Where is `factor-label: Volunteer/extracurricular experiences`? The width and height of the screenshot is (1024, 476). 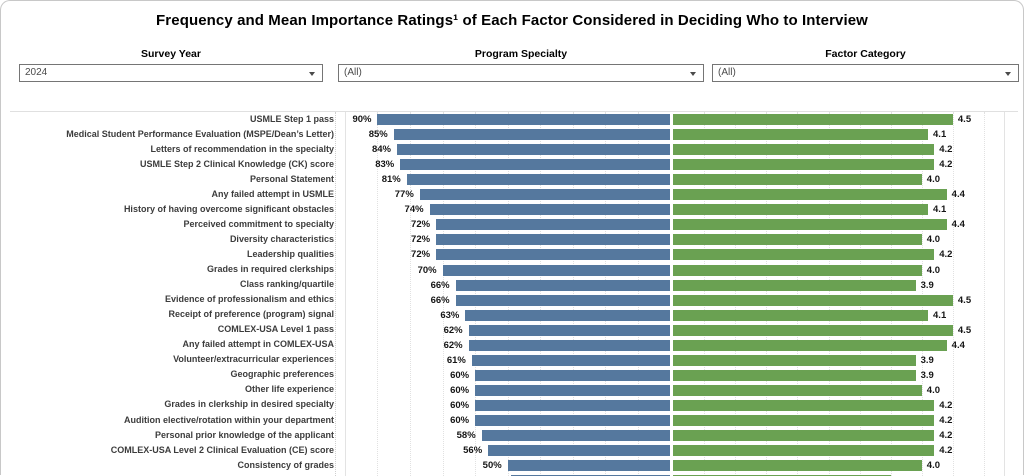
factor-label: Volunteer/extracurricular experiences is located at coordinates (167, 359).